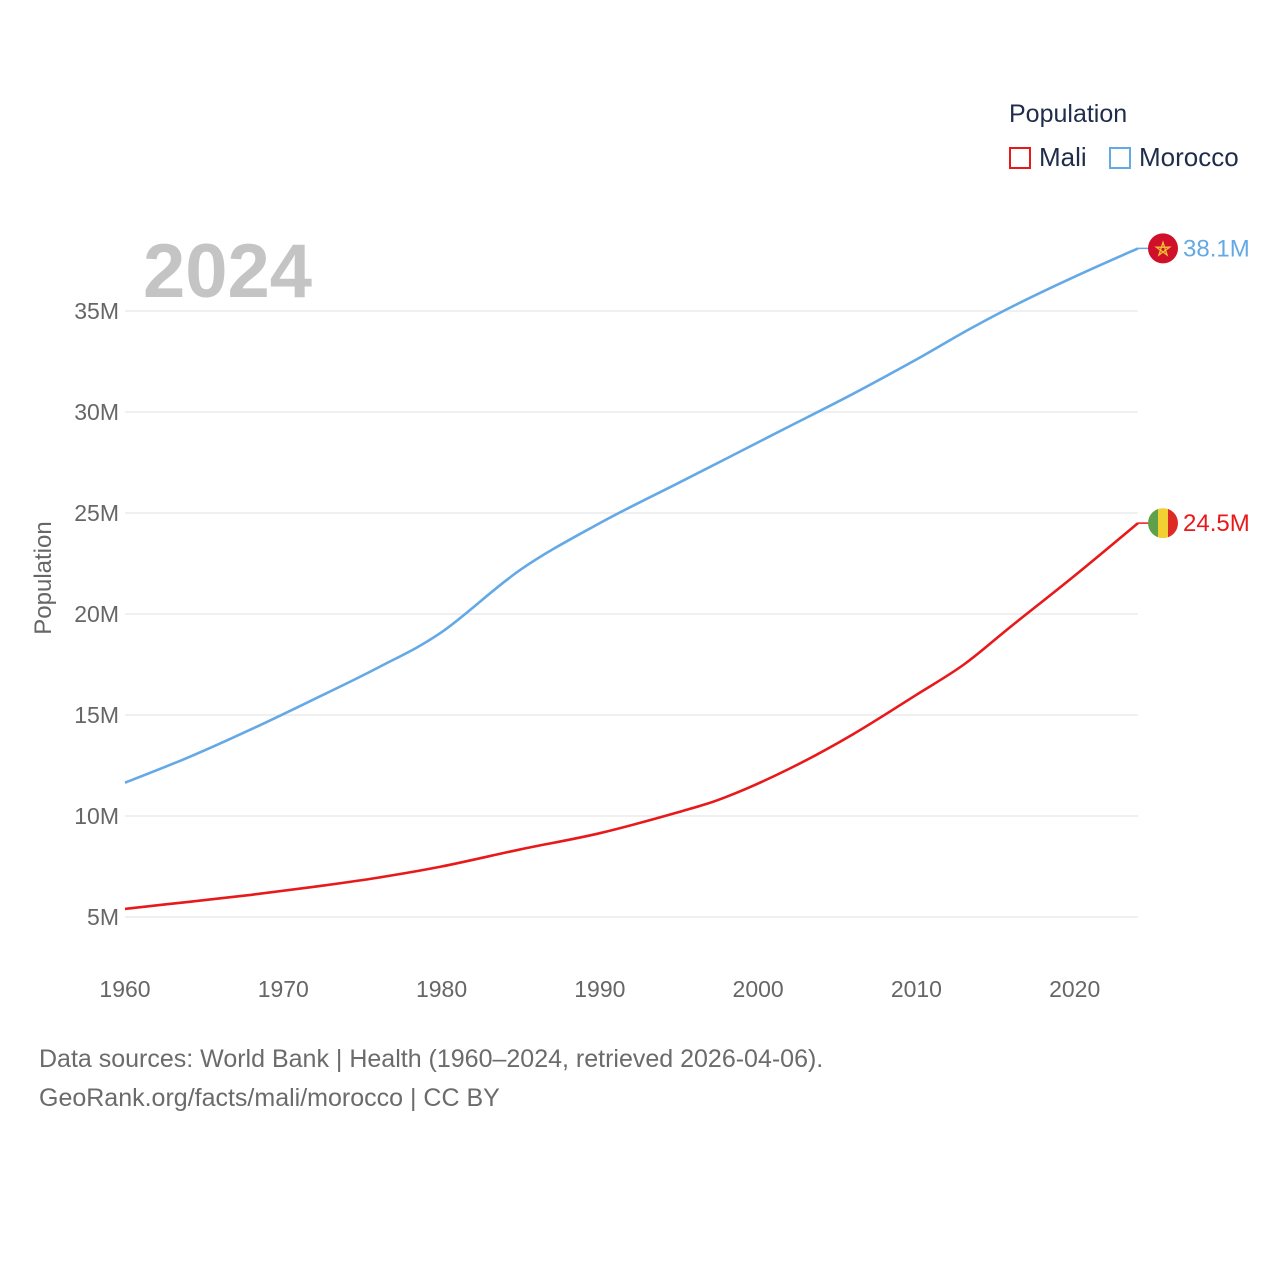  I want to click on legend-item-mali: Mali, so click(1048, 157).